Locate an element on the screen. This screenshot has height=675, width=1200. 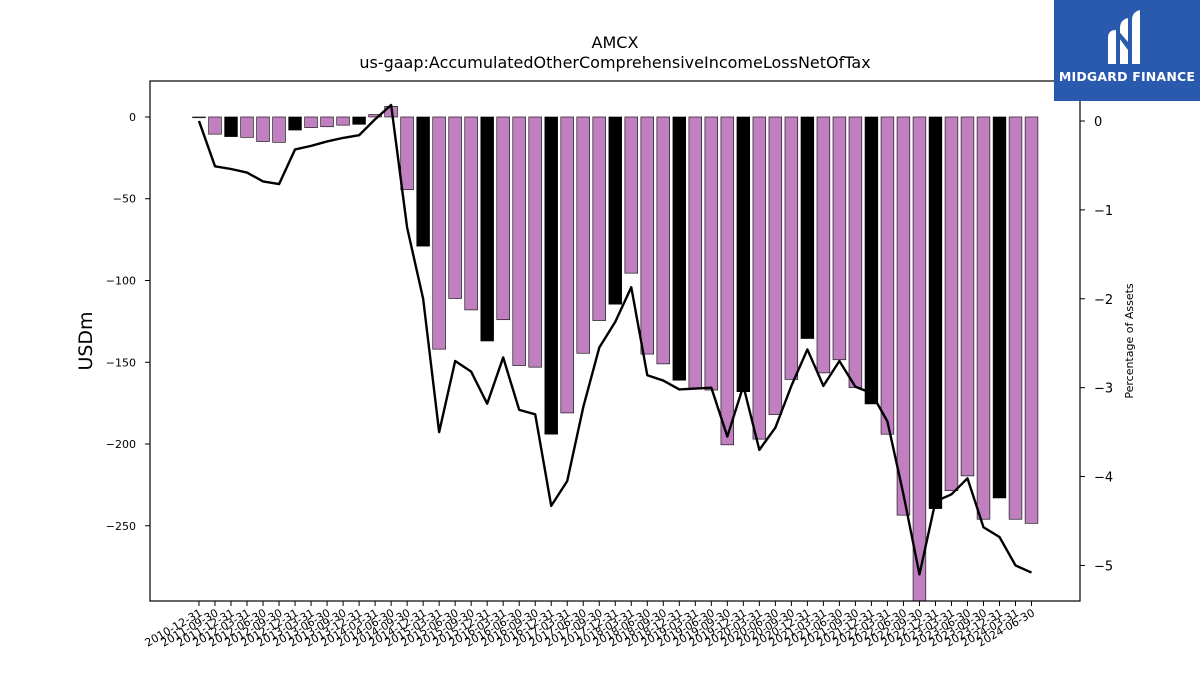
y-tick-label-5: −250 is located at coordinates (121, 526).